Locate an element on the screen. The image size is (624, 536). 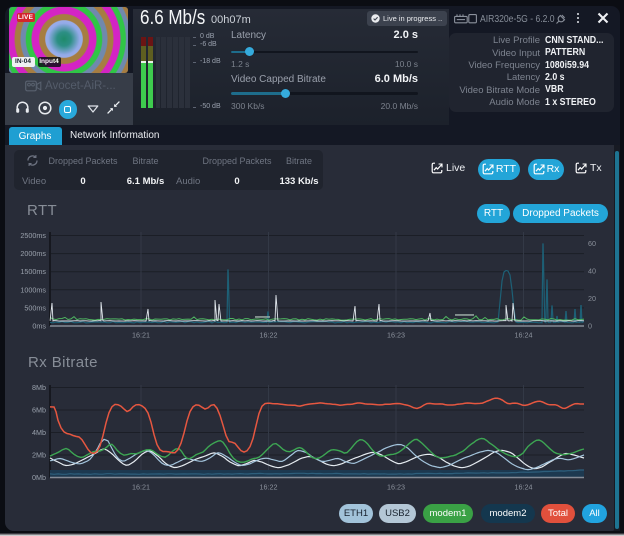
svg-text: 0Mb is located at coordinates (39, 477).